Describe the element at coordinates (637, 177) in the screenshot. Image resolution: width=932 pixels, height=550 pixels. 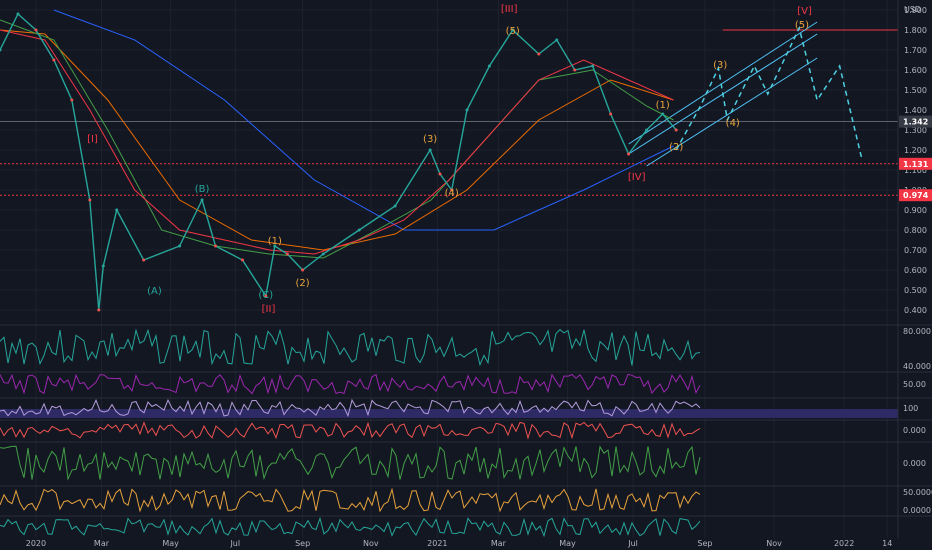
I see `wave-label: [IV]` at that location.